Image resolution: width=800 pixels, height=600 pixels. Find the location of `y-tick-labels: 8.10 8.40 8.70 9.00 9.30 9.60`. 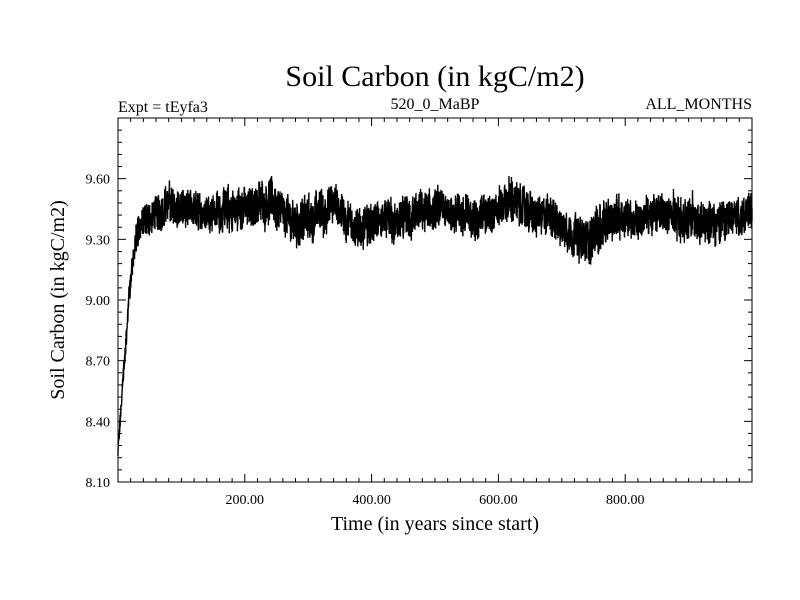

y-tick-labels: 8.10 8.40 8.70 9.00 9.30 9.60 is located at coordinates (98, 332).